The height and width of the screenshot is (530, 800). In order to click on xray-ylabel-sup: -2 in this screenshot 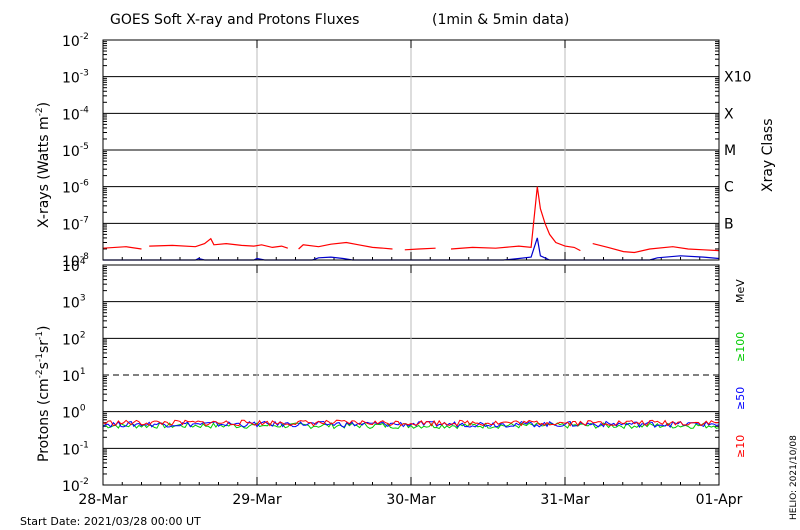, I will do `click(40, 111)`.